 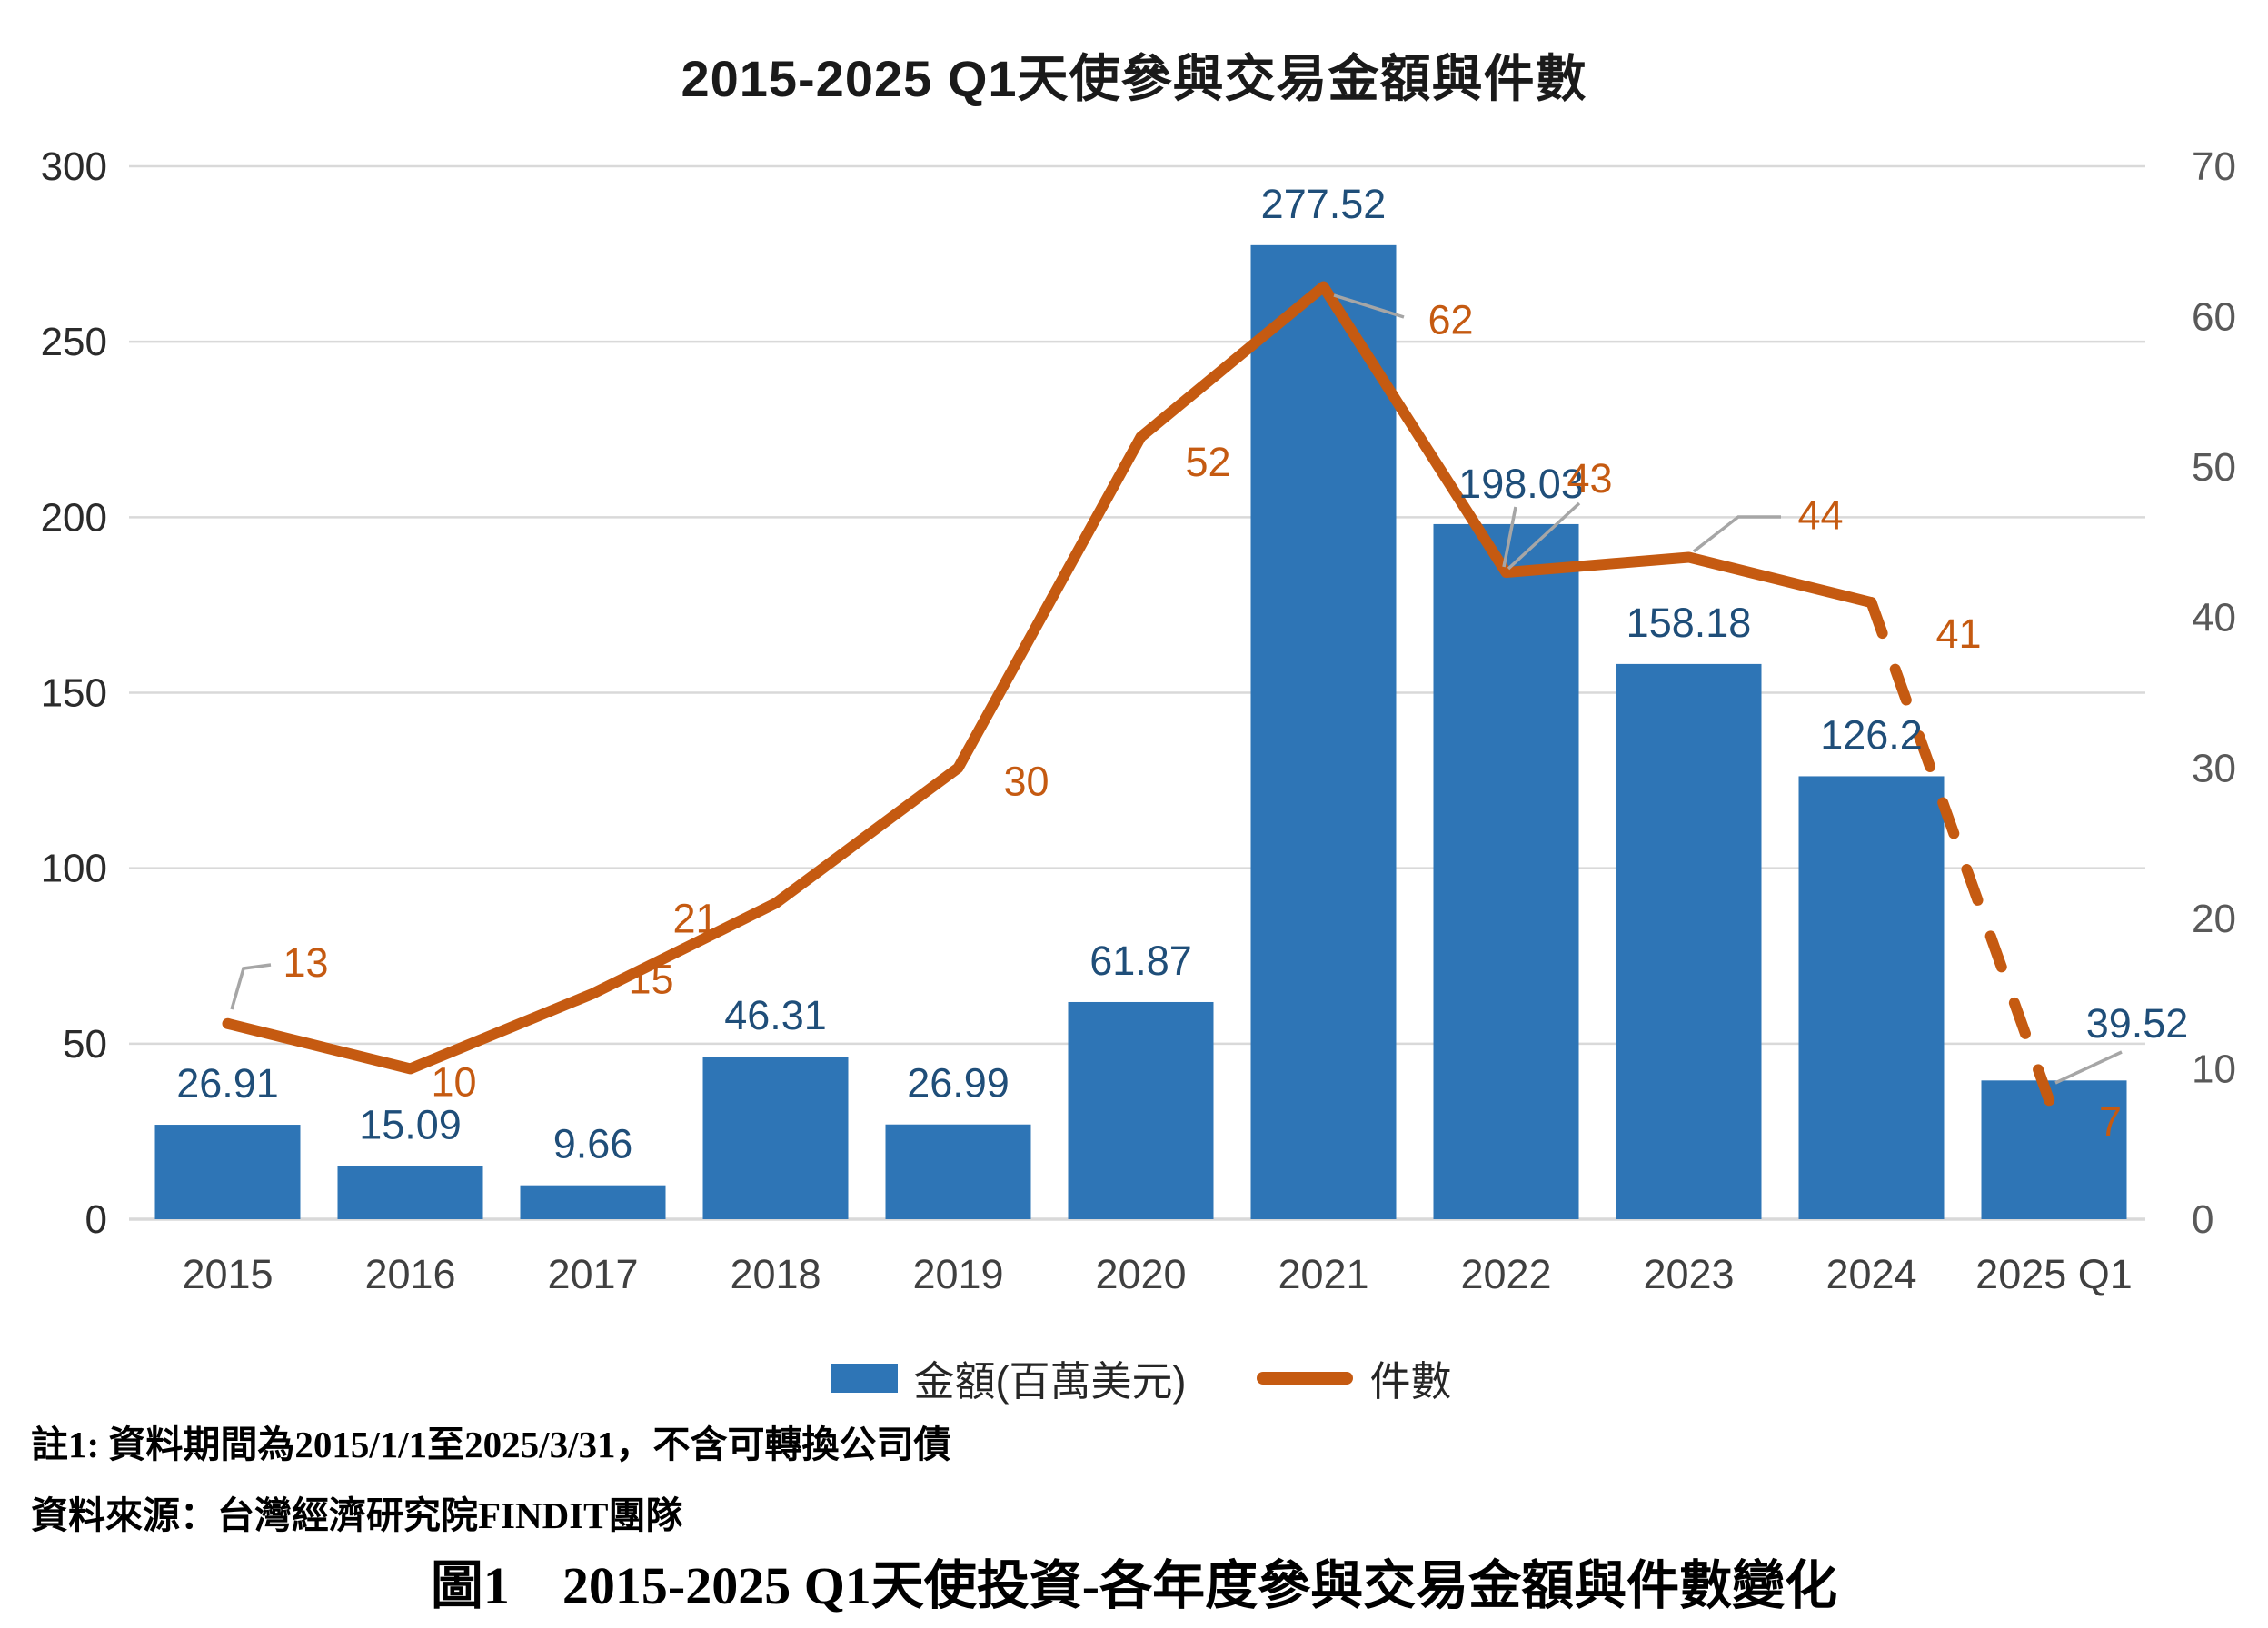 I want to click on y-left-tick-label: 300, so click(x=74, y=167).